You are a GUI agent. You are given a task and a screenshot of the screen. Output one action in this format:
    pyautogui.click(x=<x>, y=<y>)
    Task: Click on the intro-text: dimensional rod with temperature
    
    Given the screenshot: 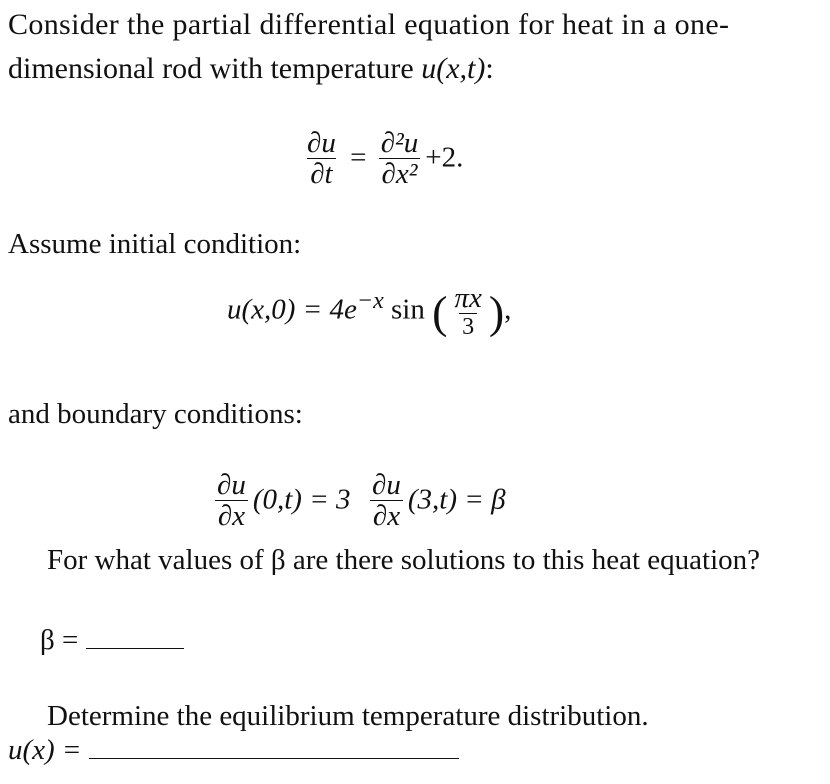 What is the action you would take?
    pyautogui.click(x=215, y=68)
    